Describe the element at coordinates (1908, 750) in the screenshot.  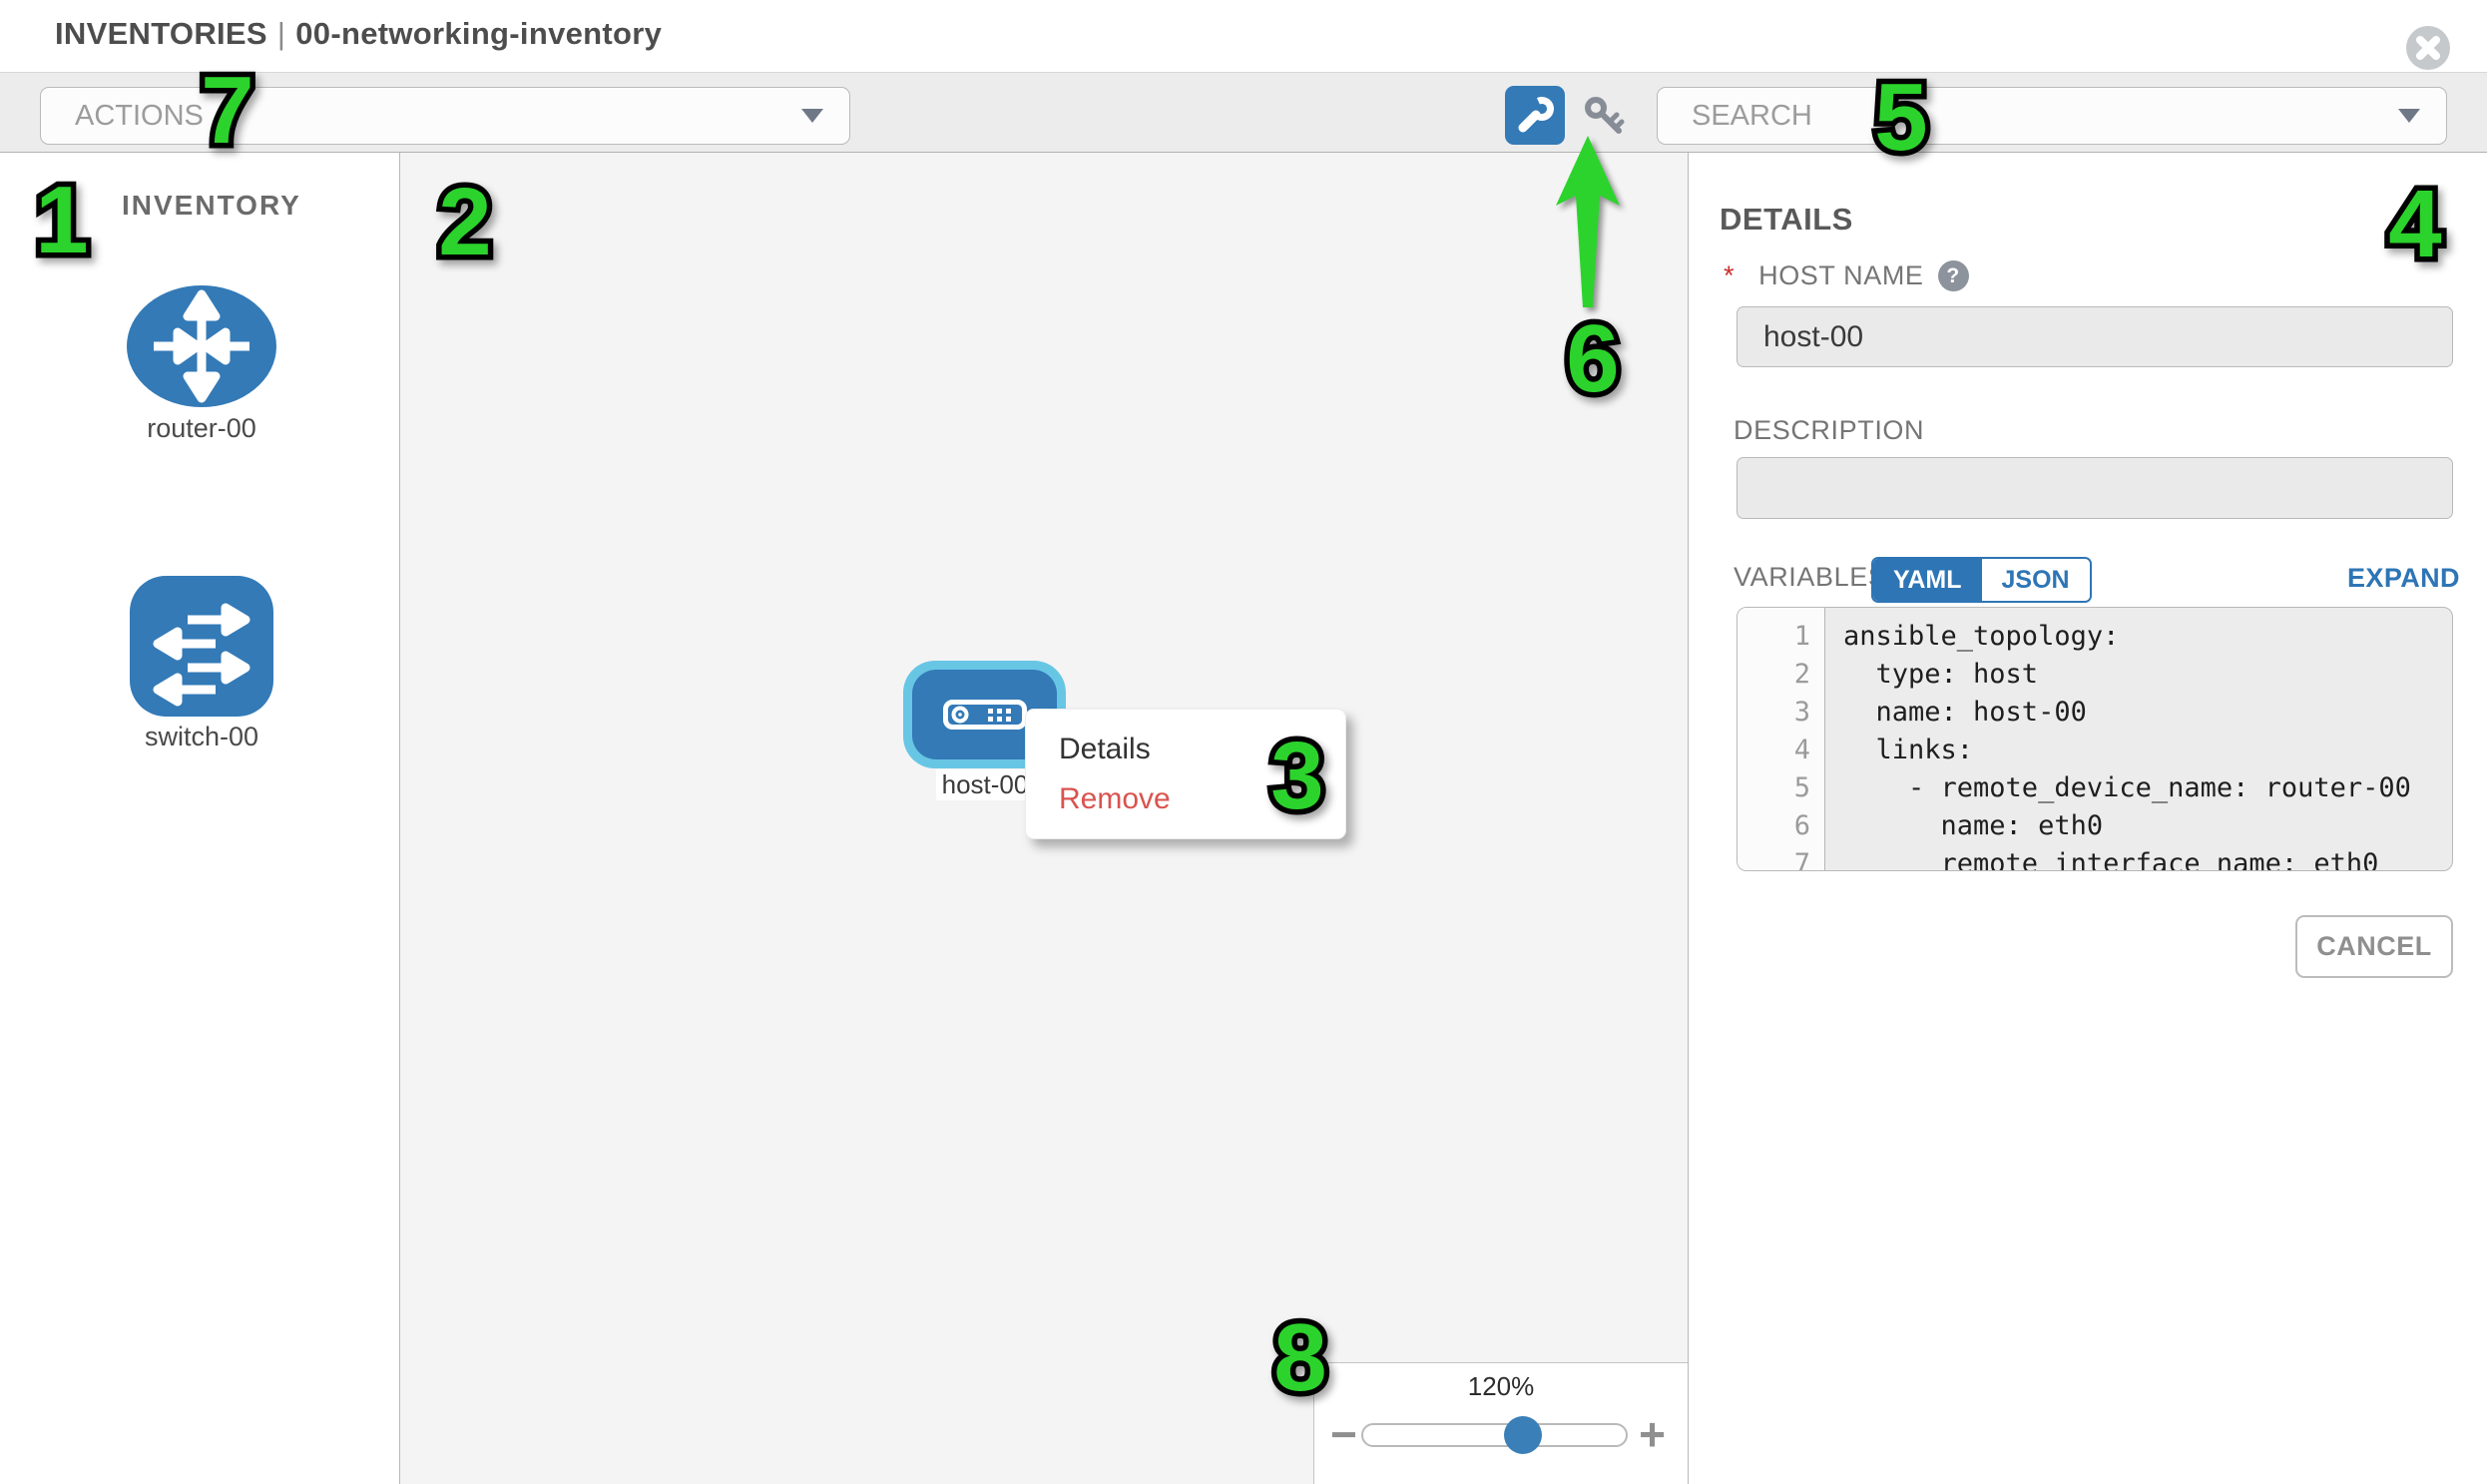
I see `line-text: links:` at that location.